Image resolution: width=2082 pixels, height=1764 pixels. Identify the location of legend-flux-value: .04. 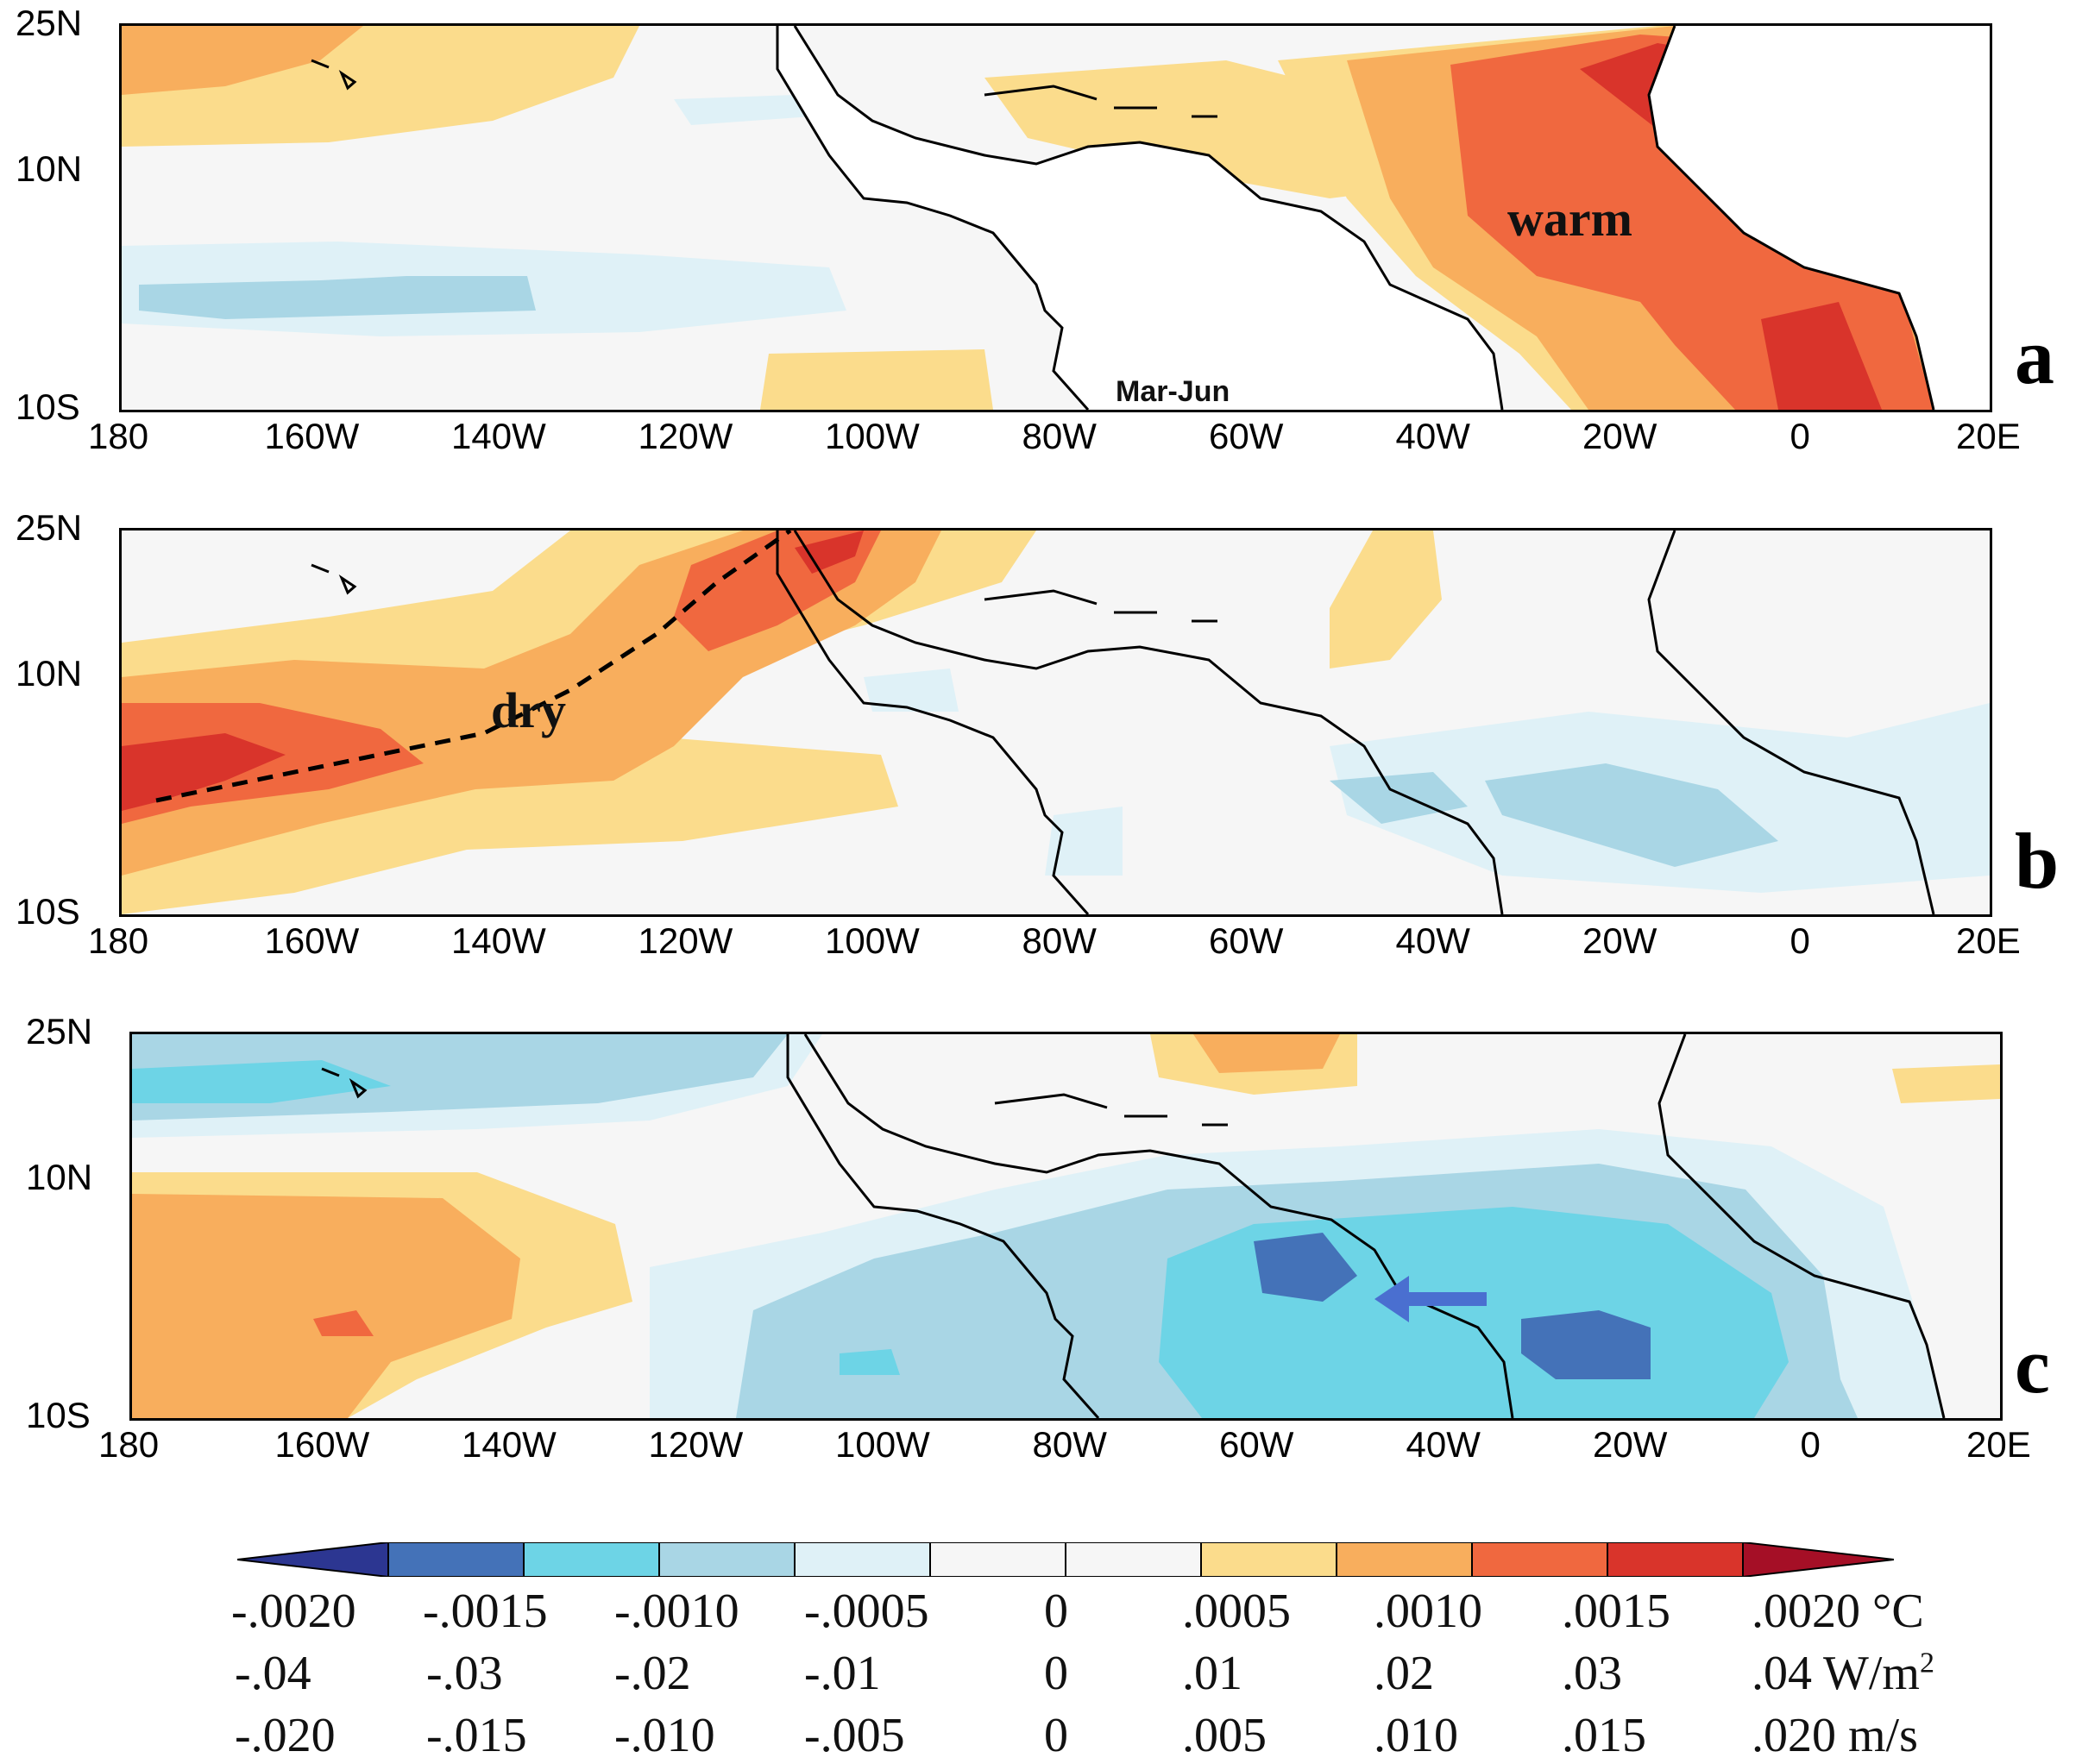
(1782, 1673).